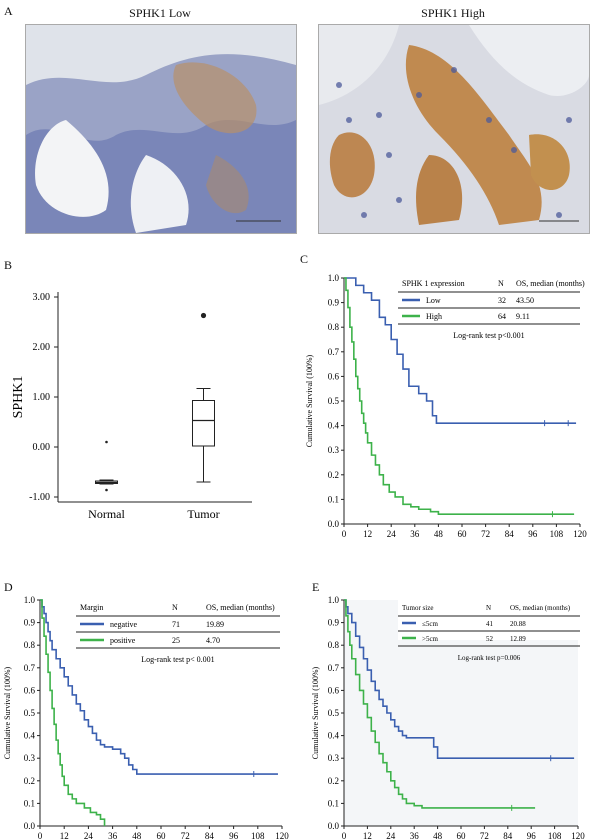 This screenshot has height=840, width=600. What do you see at coordinates (124, 624) in the screenshot?
I see `legend-cell: negative` at bounding box center [124, 624].